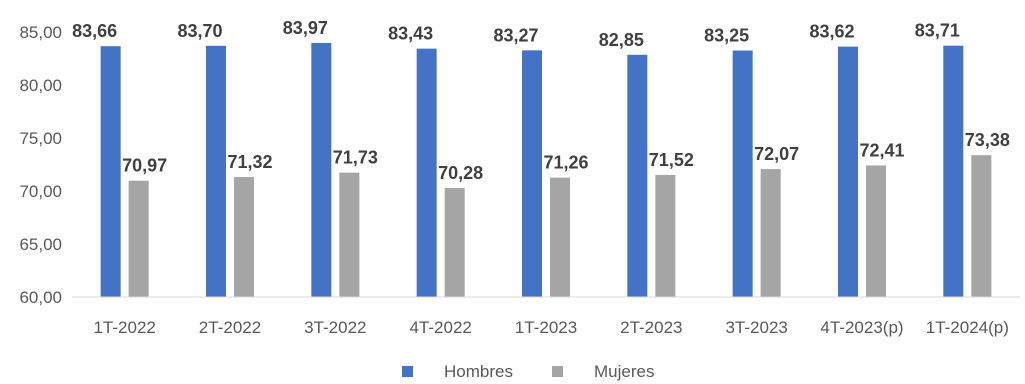 This screenshot has height=384, width=1025. What do you see at coordinates (861, 327) in the screenshot?
I see `x-tick-label: 4T-2023(p)` at bounding box center [861, 327].